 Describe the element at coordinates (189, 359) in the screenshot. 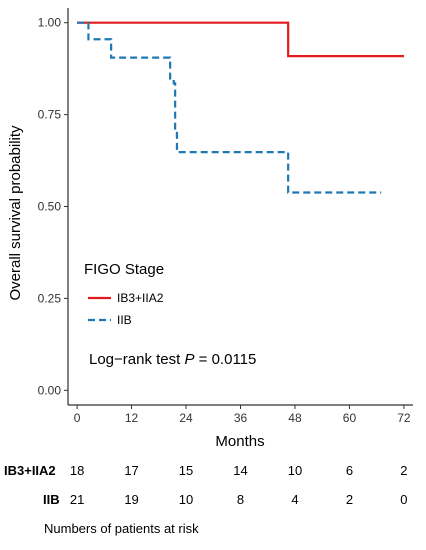

I see `annotation-p: P` at that location.